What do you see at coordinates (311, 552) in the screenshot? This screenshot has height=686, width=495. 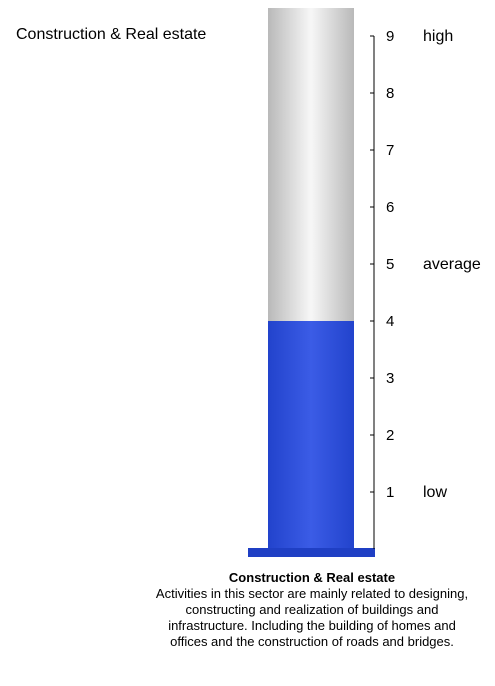 I see `base-plate` at bounding box center [311, 552].